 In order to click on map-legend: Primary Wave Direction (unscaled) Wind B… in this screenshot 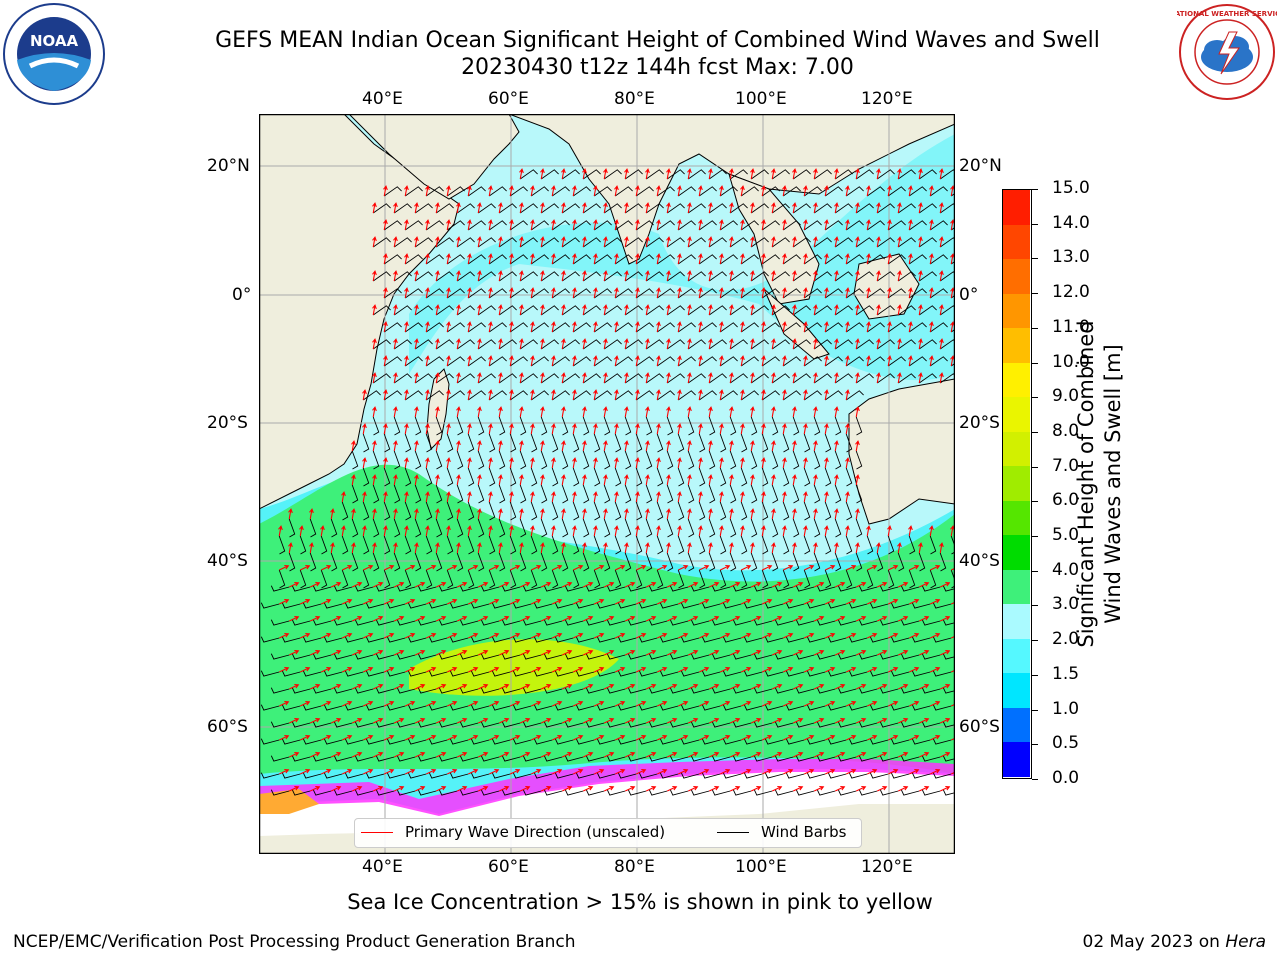, I will do `click(608, 833)`.